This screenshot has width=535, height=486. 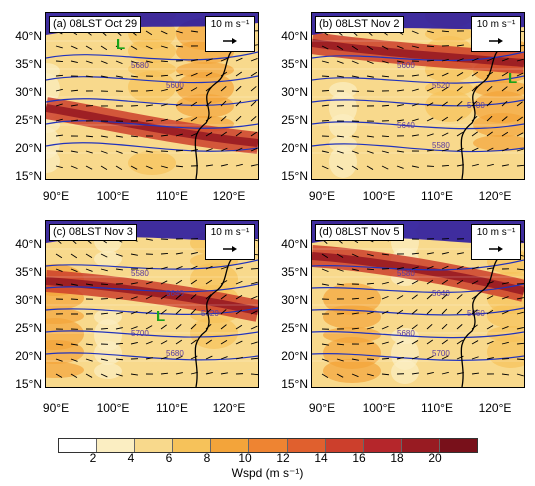 What do you see at coordinates (437, 196) in the screenshot?
I see `lon-label: 110°E` at bounding box center [437, 196].